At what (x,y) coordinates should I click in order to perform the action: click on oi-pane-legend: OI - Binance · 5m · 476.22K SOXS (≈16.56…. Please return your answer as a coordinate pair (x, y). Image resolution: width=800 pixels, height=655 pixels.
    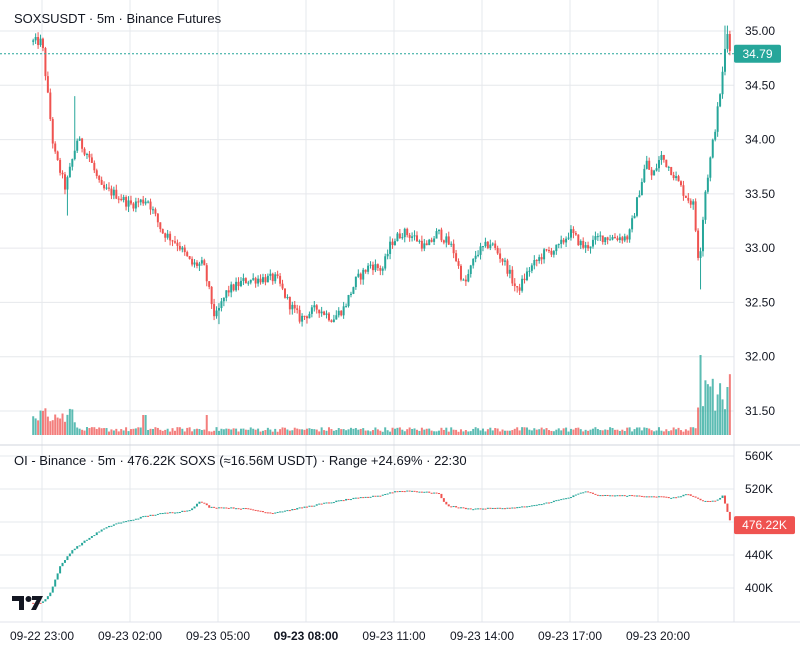
    Looking at the image, I should click on (240, 460).